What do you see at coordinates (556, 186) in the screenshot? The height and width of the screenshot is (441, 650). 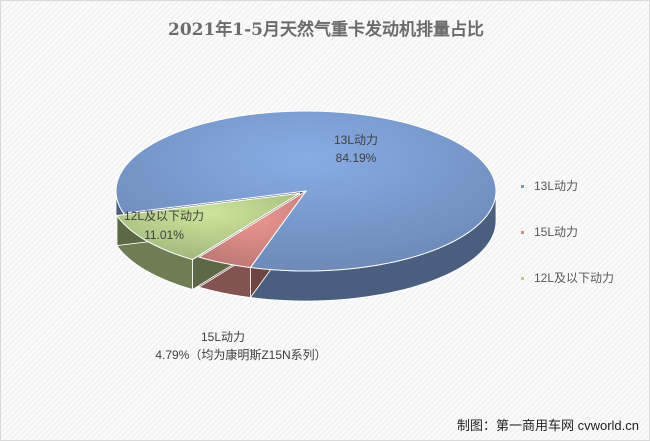 I see `legend-label: 13L动力` at bounding box center [556, 186].